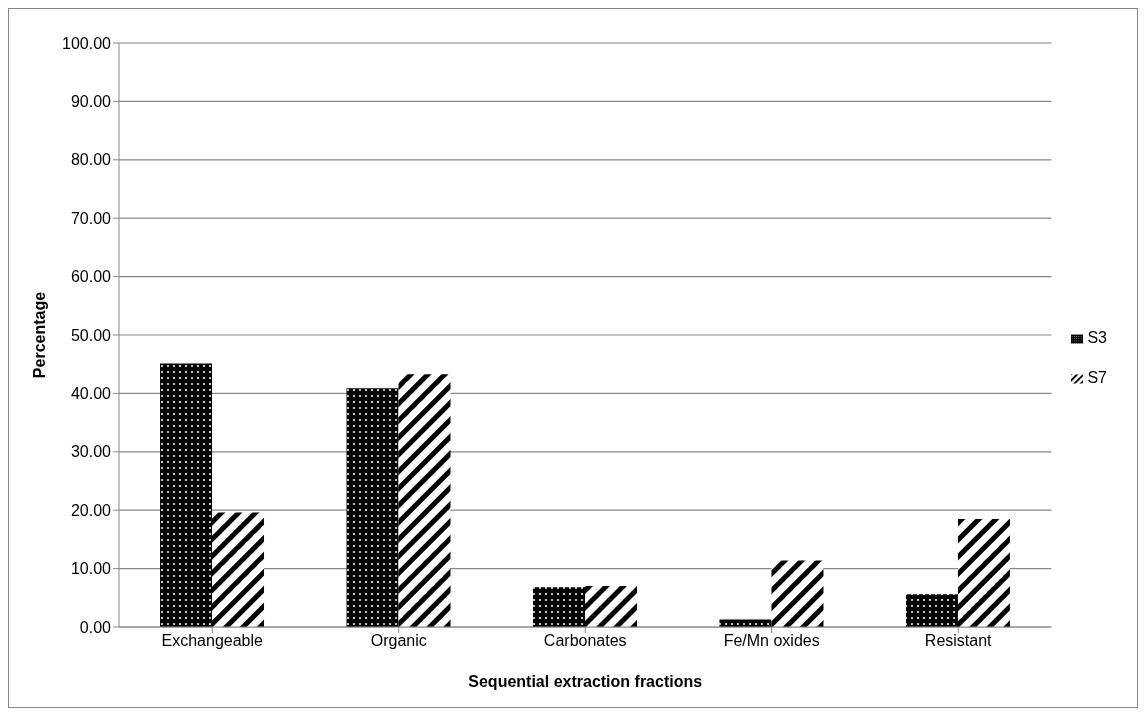 The height and width of the screenshot is (714, 1144). I want to click on y-tick-label: 30.00, so click(91, 452).